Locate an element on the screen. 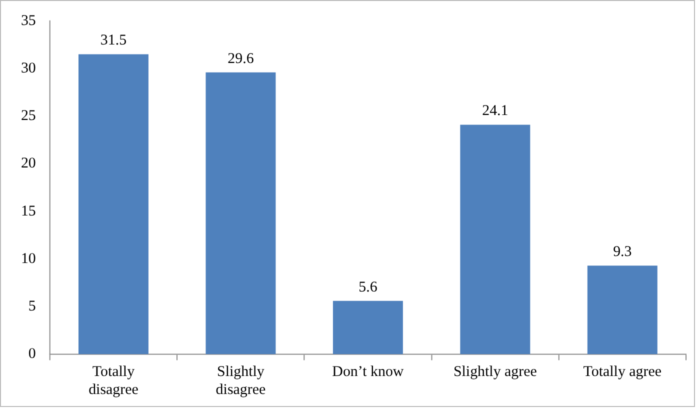 The image size is (697, 409). y-tick-label: 0 is located at coordinates (32, 354).